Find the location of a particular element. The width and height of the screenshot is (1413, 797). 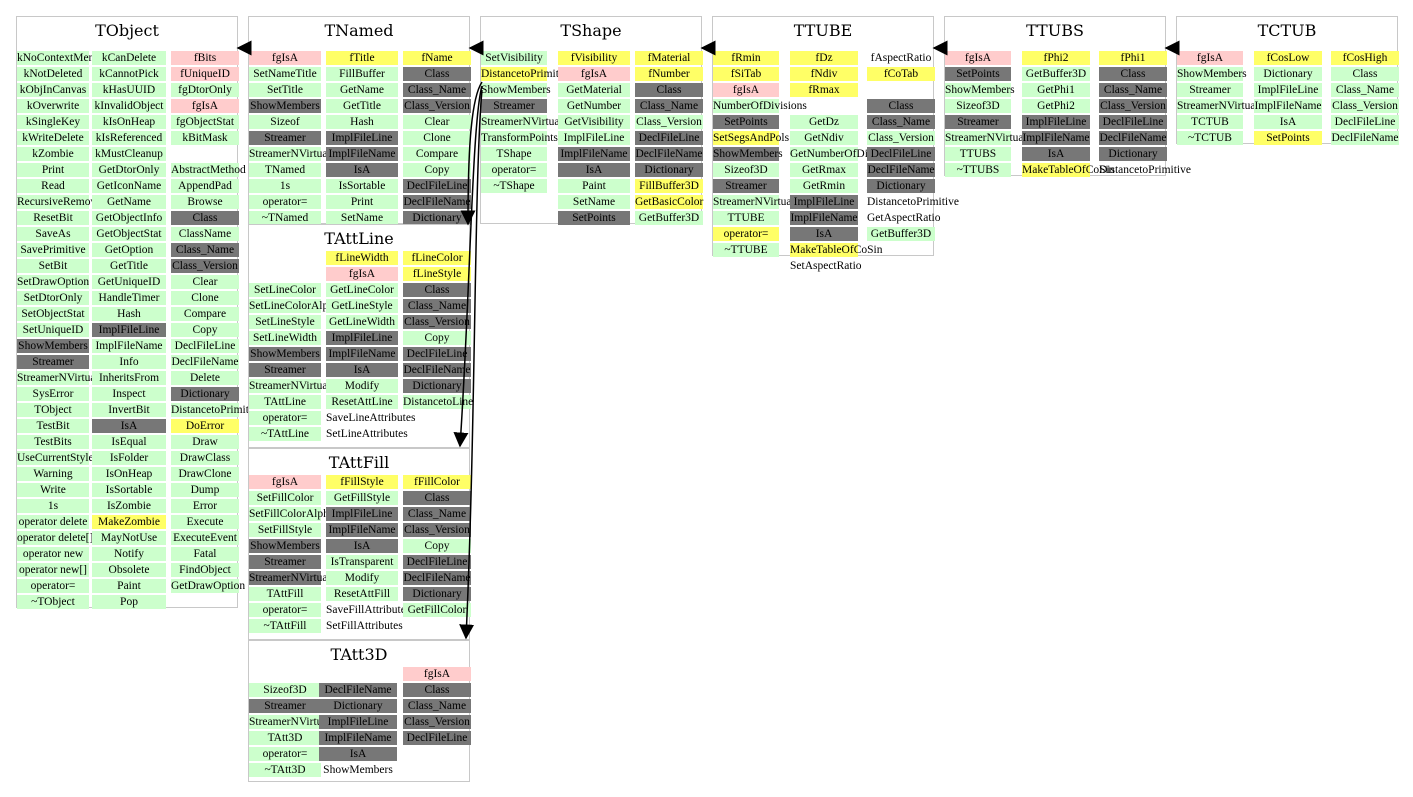

member-cell: ~TAtt3D is located at coordinates (285, 770).